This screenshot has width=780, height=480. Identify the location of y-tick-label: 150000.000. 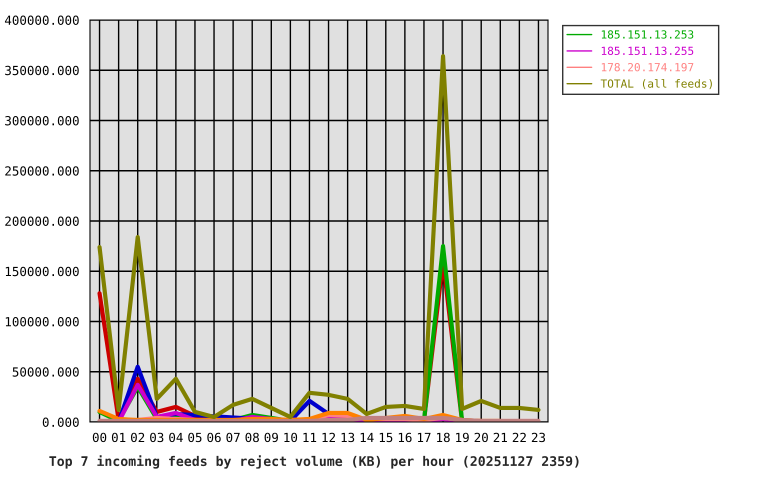
(42, 271).